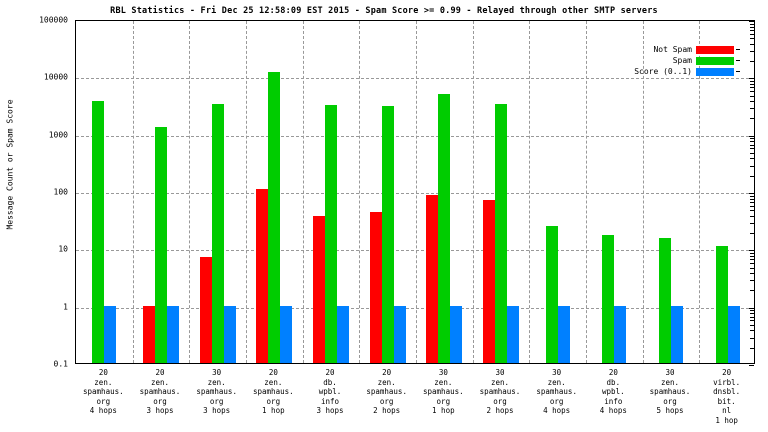 The height and width of the screenshot is (432, 768). Describe the element at coordinates (63, 249) in the screenshot. I see `y-tick-label: 10` at that location.